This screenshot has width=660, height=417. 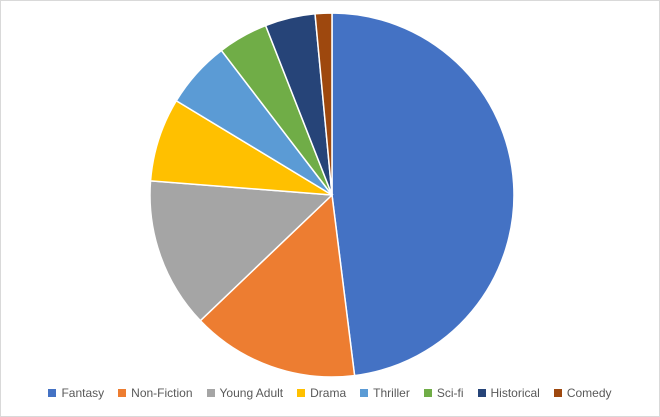 I want to click on legend-label: Comedy, so click(x=589, y=393).